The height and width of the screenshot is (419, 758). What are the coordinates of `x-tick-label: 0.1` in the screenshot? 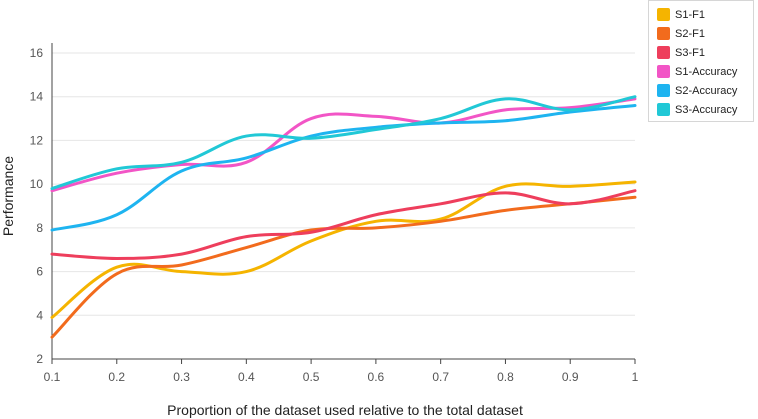 It's located at (52, 377).